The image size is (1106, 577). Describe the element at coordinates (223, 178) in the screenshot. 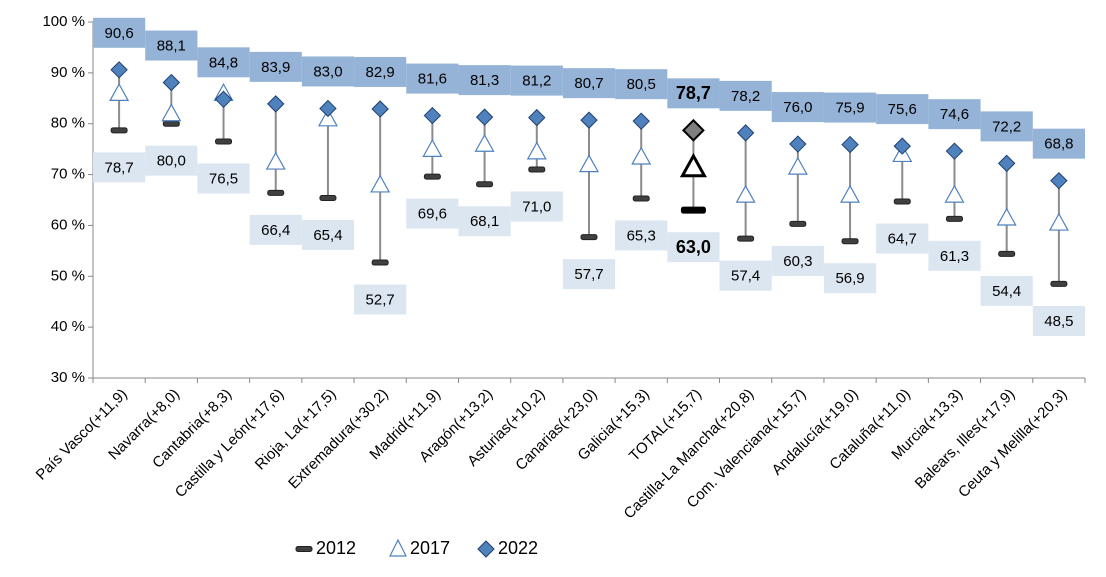

I see `value-label-2012: 76,5` at that location.